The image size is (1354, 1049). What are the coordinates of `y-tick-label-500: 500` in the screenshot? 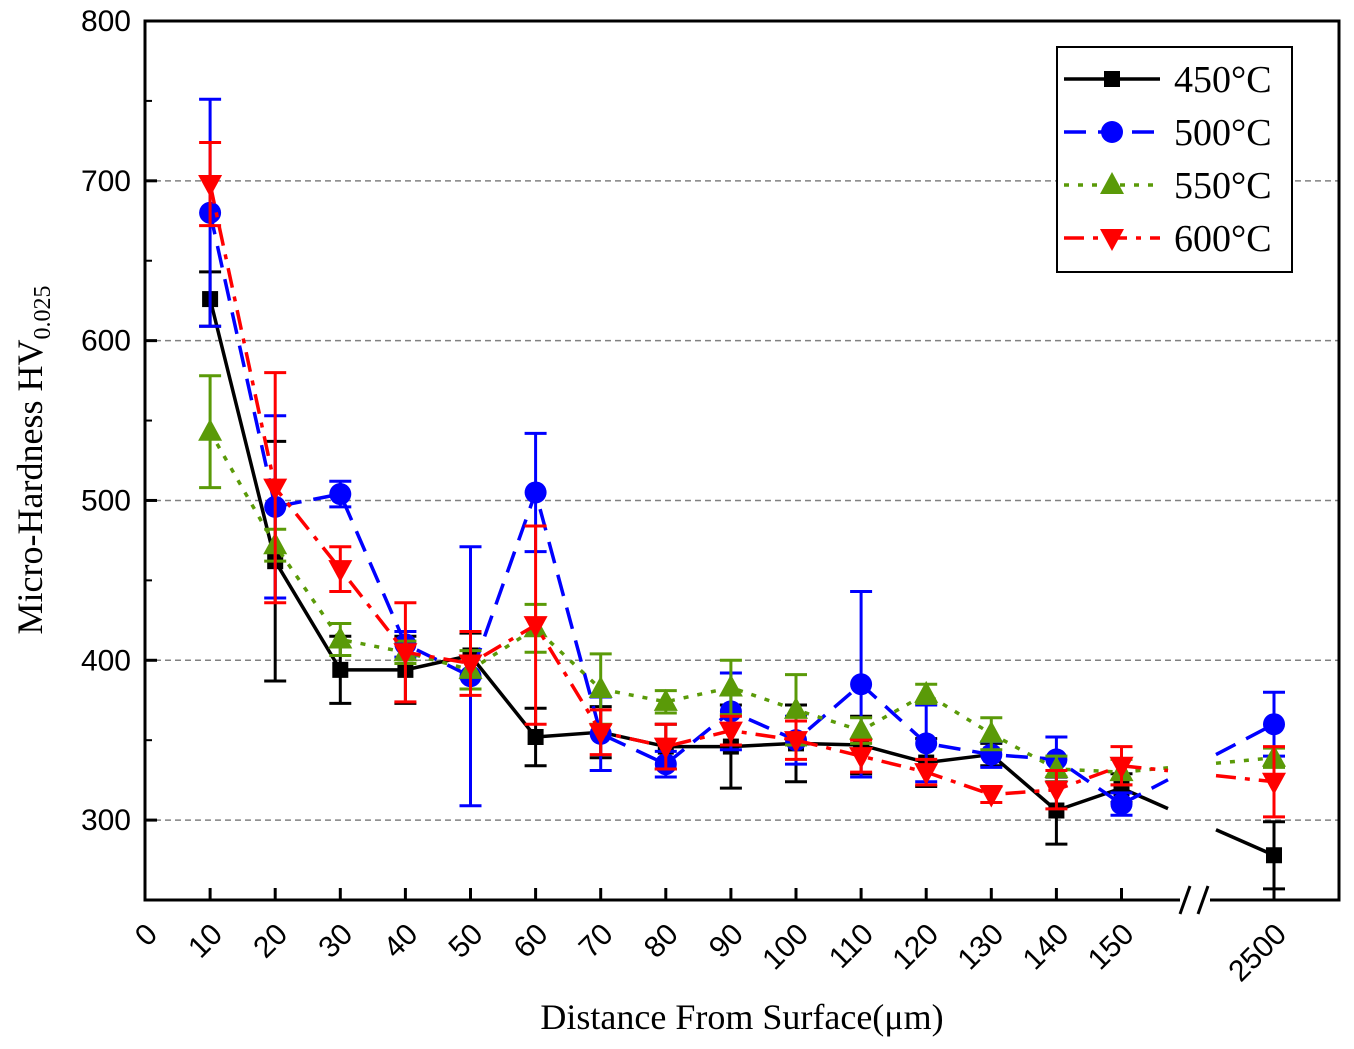 It's located at (106, 500).